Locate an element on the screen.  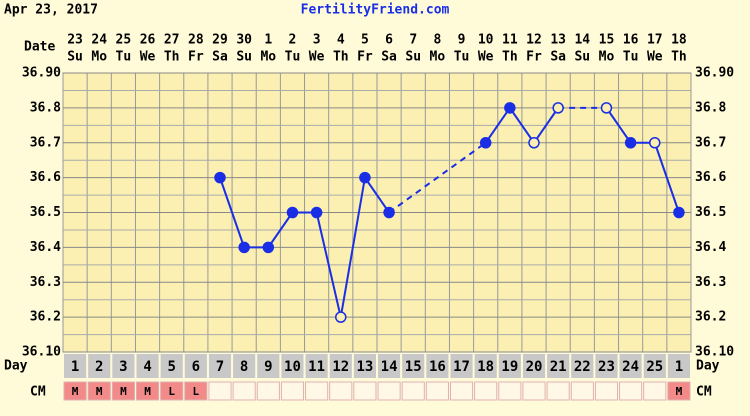
date-label: 12 is located at coordinates (534, 40).